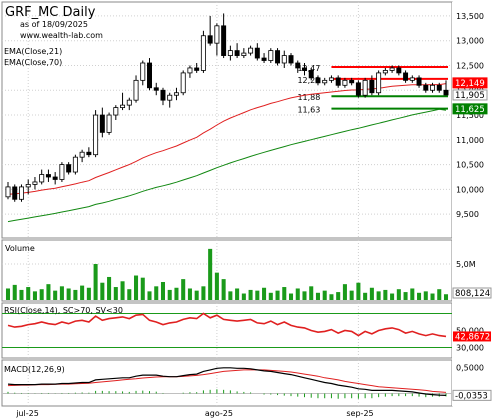 This screenshot has width=496, height=420. What do you see at coordinates (472, 336) in the screenshot?
I see `rsi-last-box` at bounding box center [472, 336].